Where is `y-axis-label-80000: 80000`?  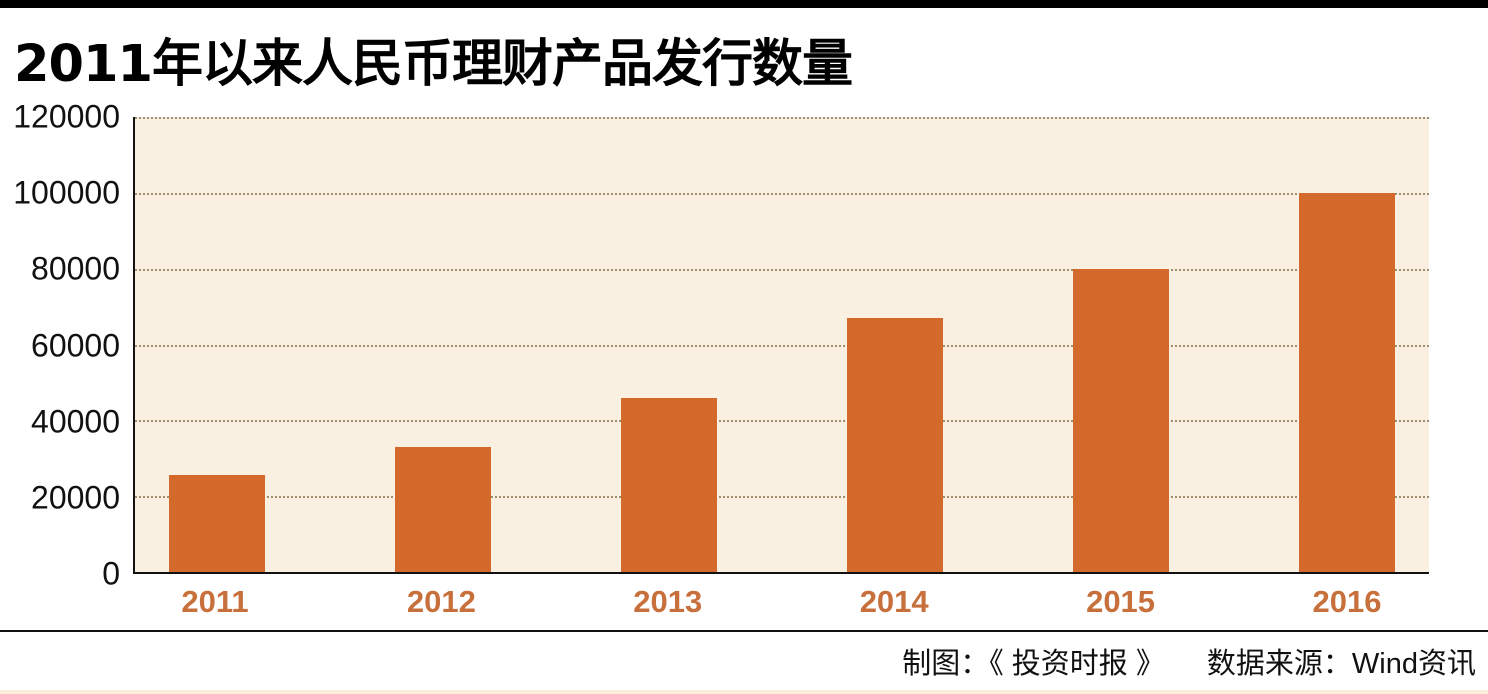
y-axis-label-80000: 80000 is located at coordinates (75, 268).